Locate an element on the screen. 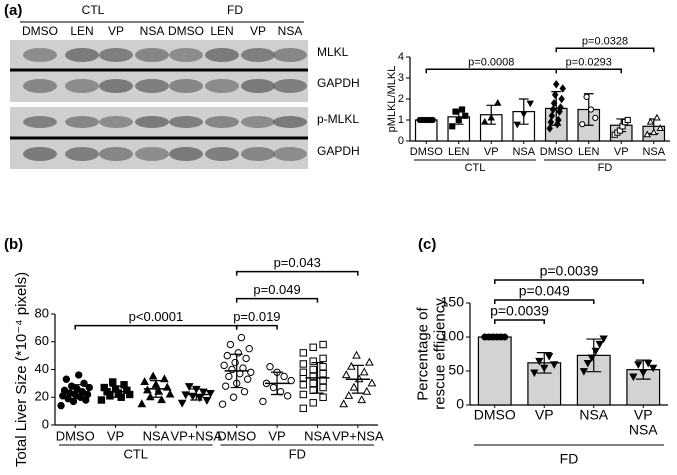 The width and height of the screenshot is (677, 475). y-axis-label: Percentage of is located at coordinates (422, 353).